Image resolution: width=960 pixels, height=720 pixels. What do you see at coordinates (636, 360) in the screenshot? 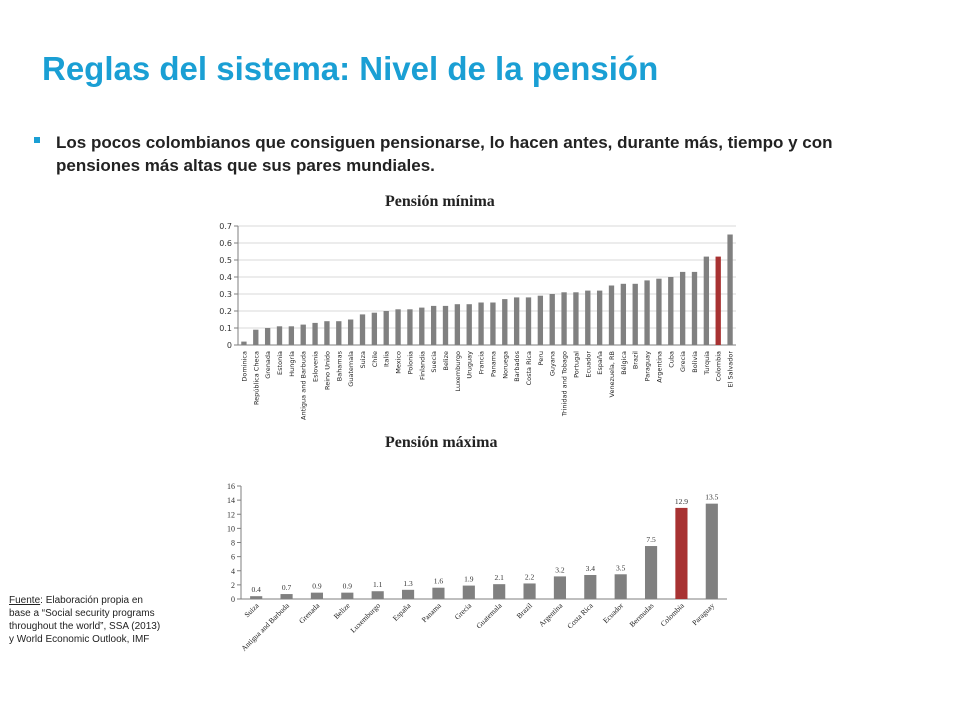
I see `min-category-label: Brazil` at bounding box center [636, 360].